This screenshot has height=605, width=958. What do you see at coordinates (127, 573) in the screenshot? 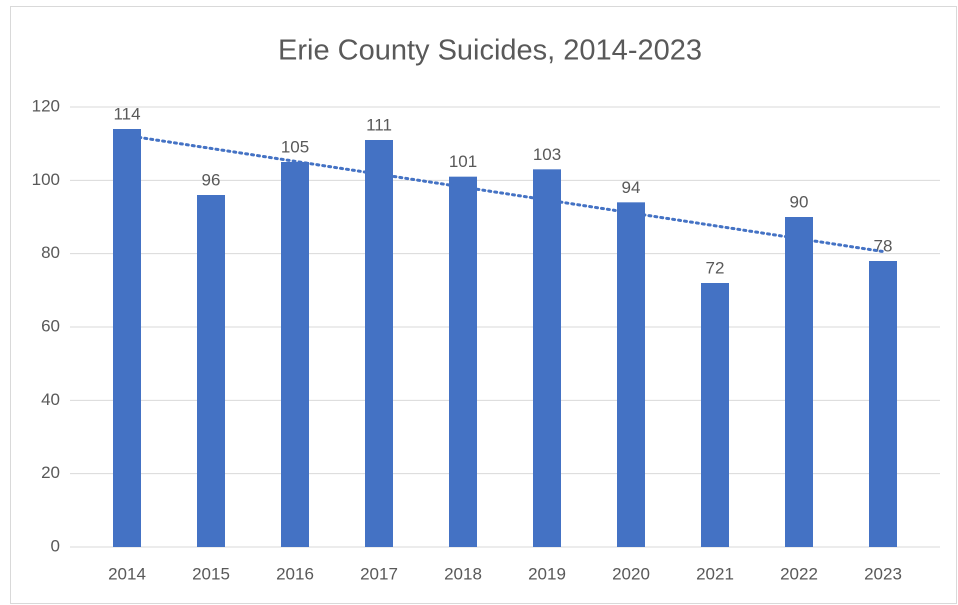
I see `x-tick-label: 2014` at bounding box center [127, 573].